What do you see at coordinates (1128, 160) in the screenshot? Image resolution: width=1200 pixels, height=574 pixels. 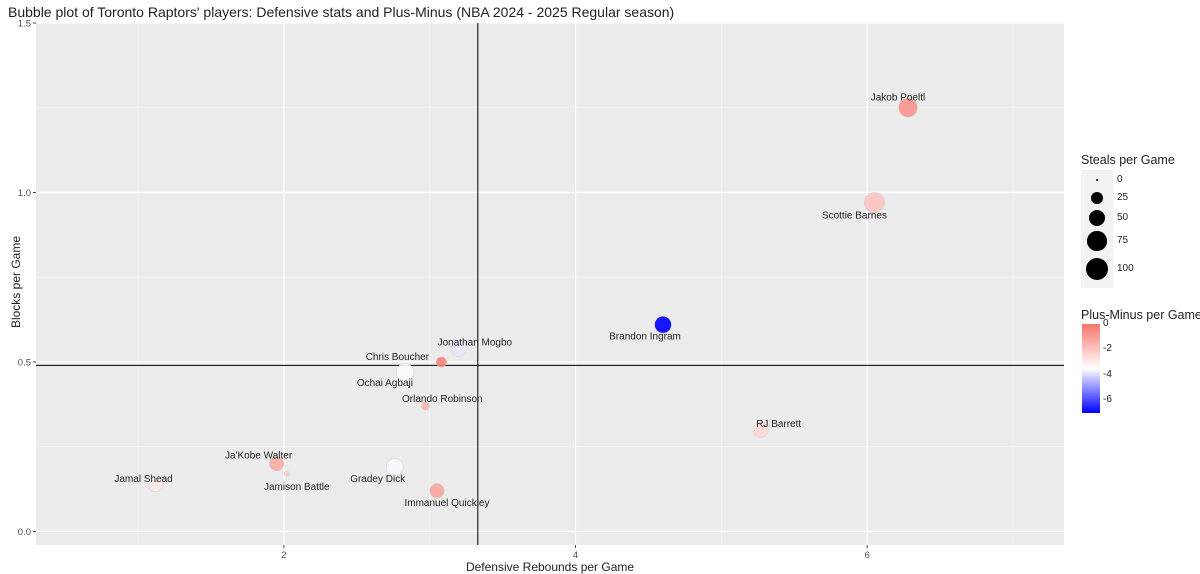 I see `size-legend-title: Steals per Game` at bounding box center [1128, 160].